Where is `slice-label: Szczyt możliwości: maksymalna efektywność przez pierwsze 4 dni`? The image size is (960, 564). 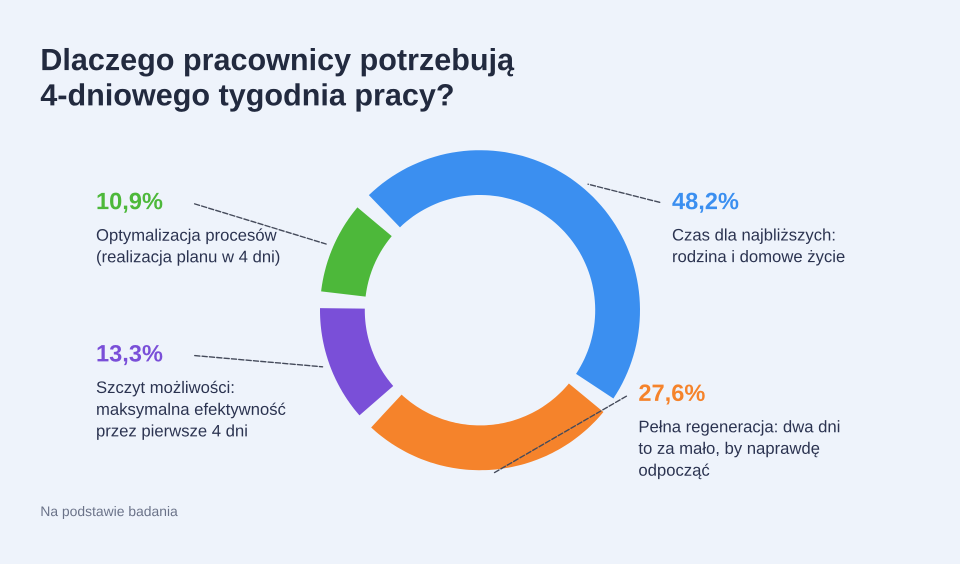 slice-label: Szczyt możliwości: maksymalna efektywność przez pierwsze 4 dni is located at coordinates (191, 410).